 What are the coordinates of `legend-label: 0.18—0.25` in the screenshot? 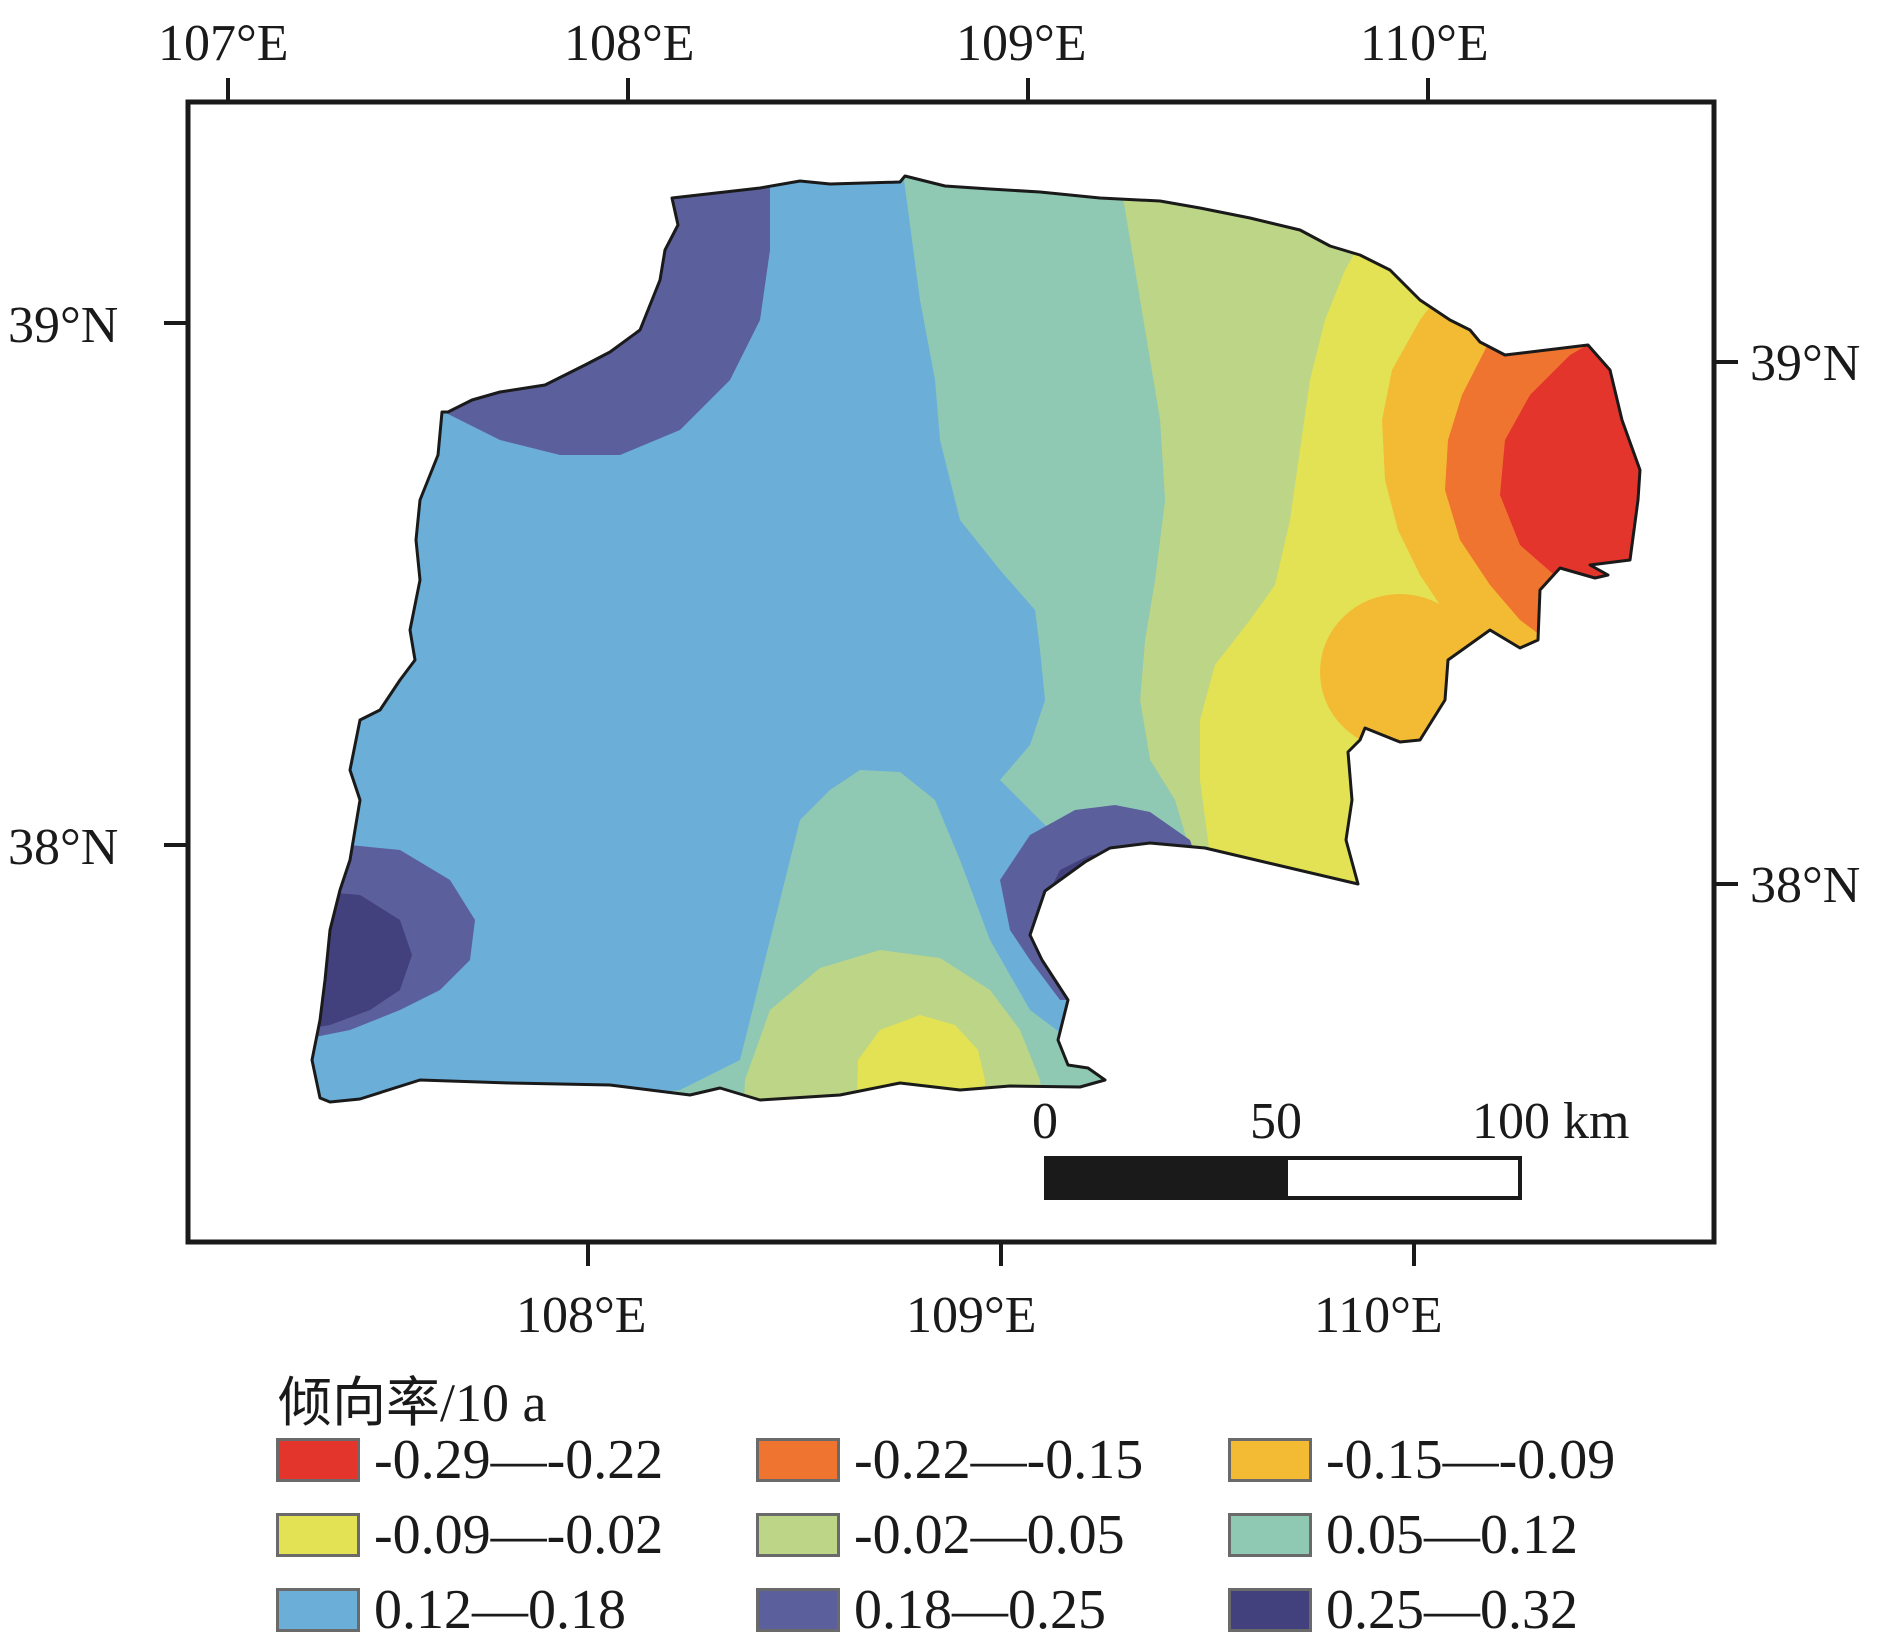 It's located at (980, 1610).